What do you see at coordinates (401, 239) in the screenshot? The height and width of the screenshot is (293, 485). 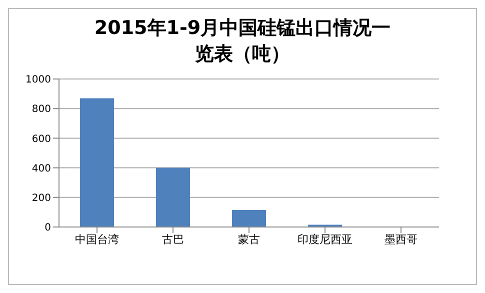 I see `x-tick-label: 墨西哥` at bounding box center [401, 239].